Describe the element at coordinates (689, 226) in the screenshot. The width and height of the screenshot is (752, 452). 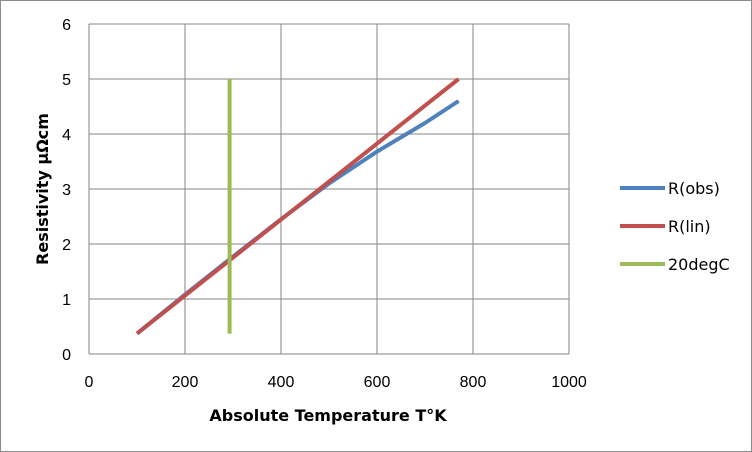
I see `legend-label: R(lin)` at that location.